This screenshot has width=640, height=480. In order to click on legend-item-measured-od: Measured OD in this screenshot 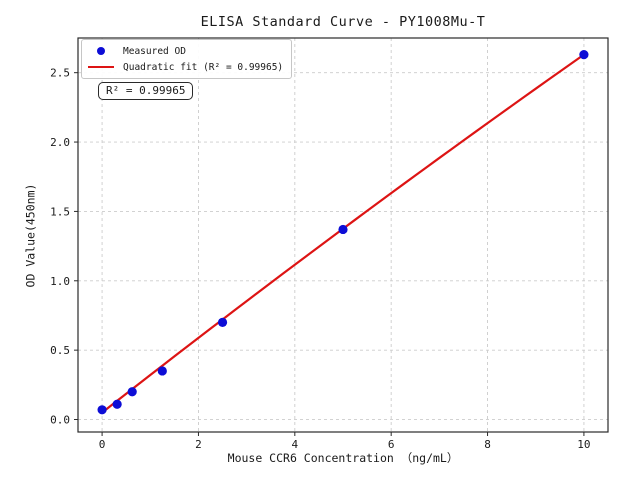, I will do `click(185, 51)`.